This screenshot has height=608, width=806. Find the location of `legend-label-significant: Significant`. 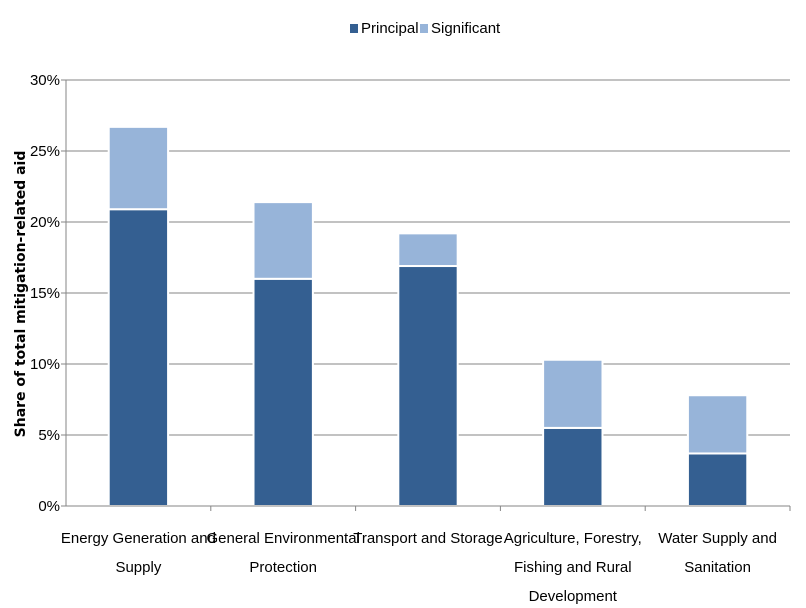

legend-label-significant: Significant is located at coordinates (466, 28).